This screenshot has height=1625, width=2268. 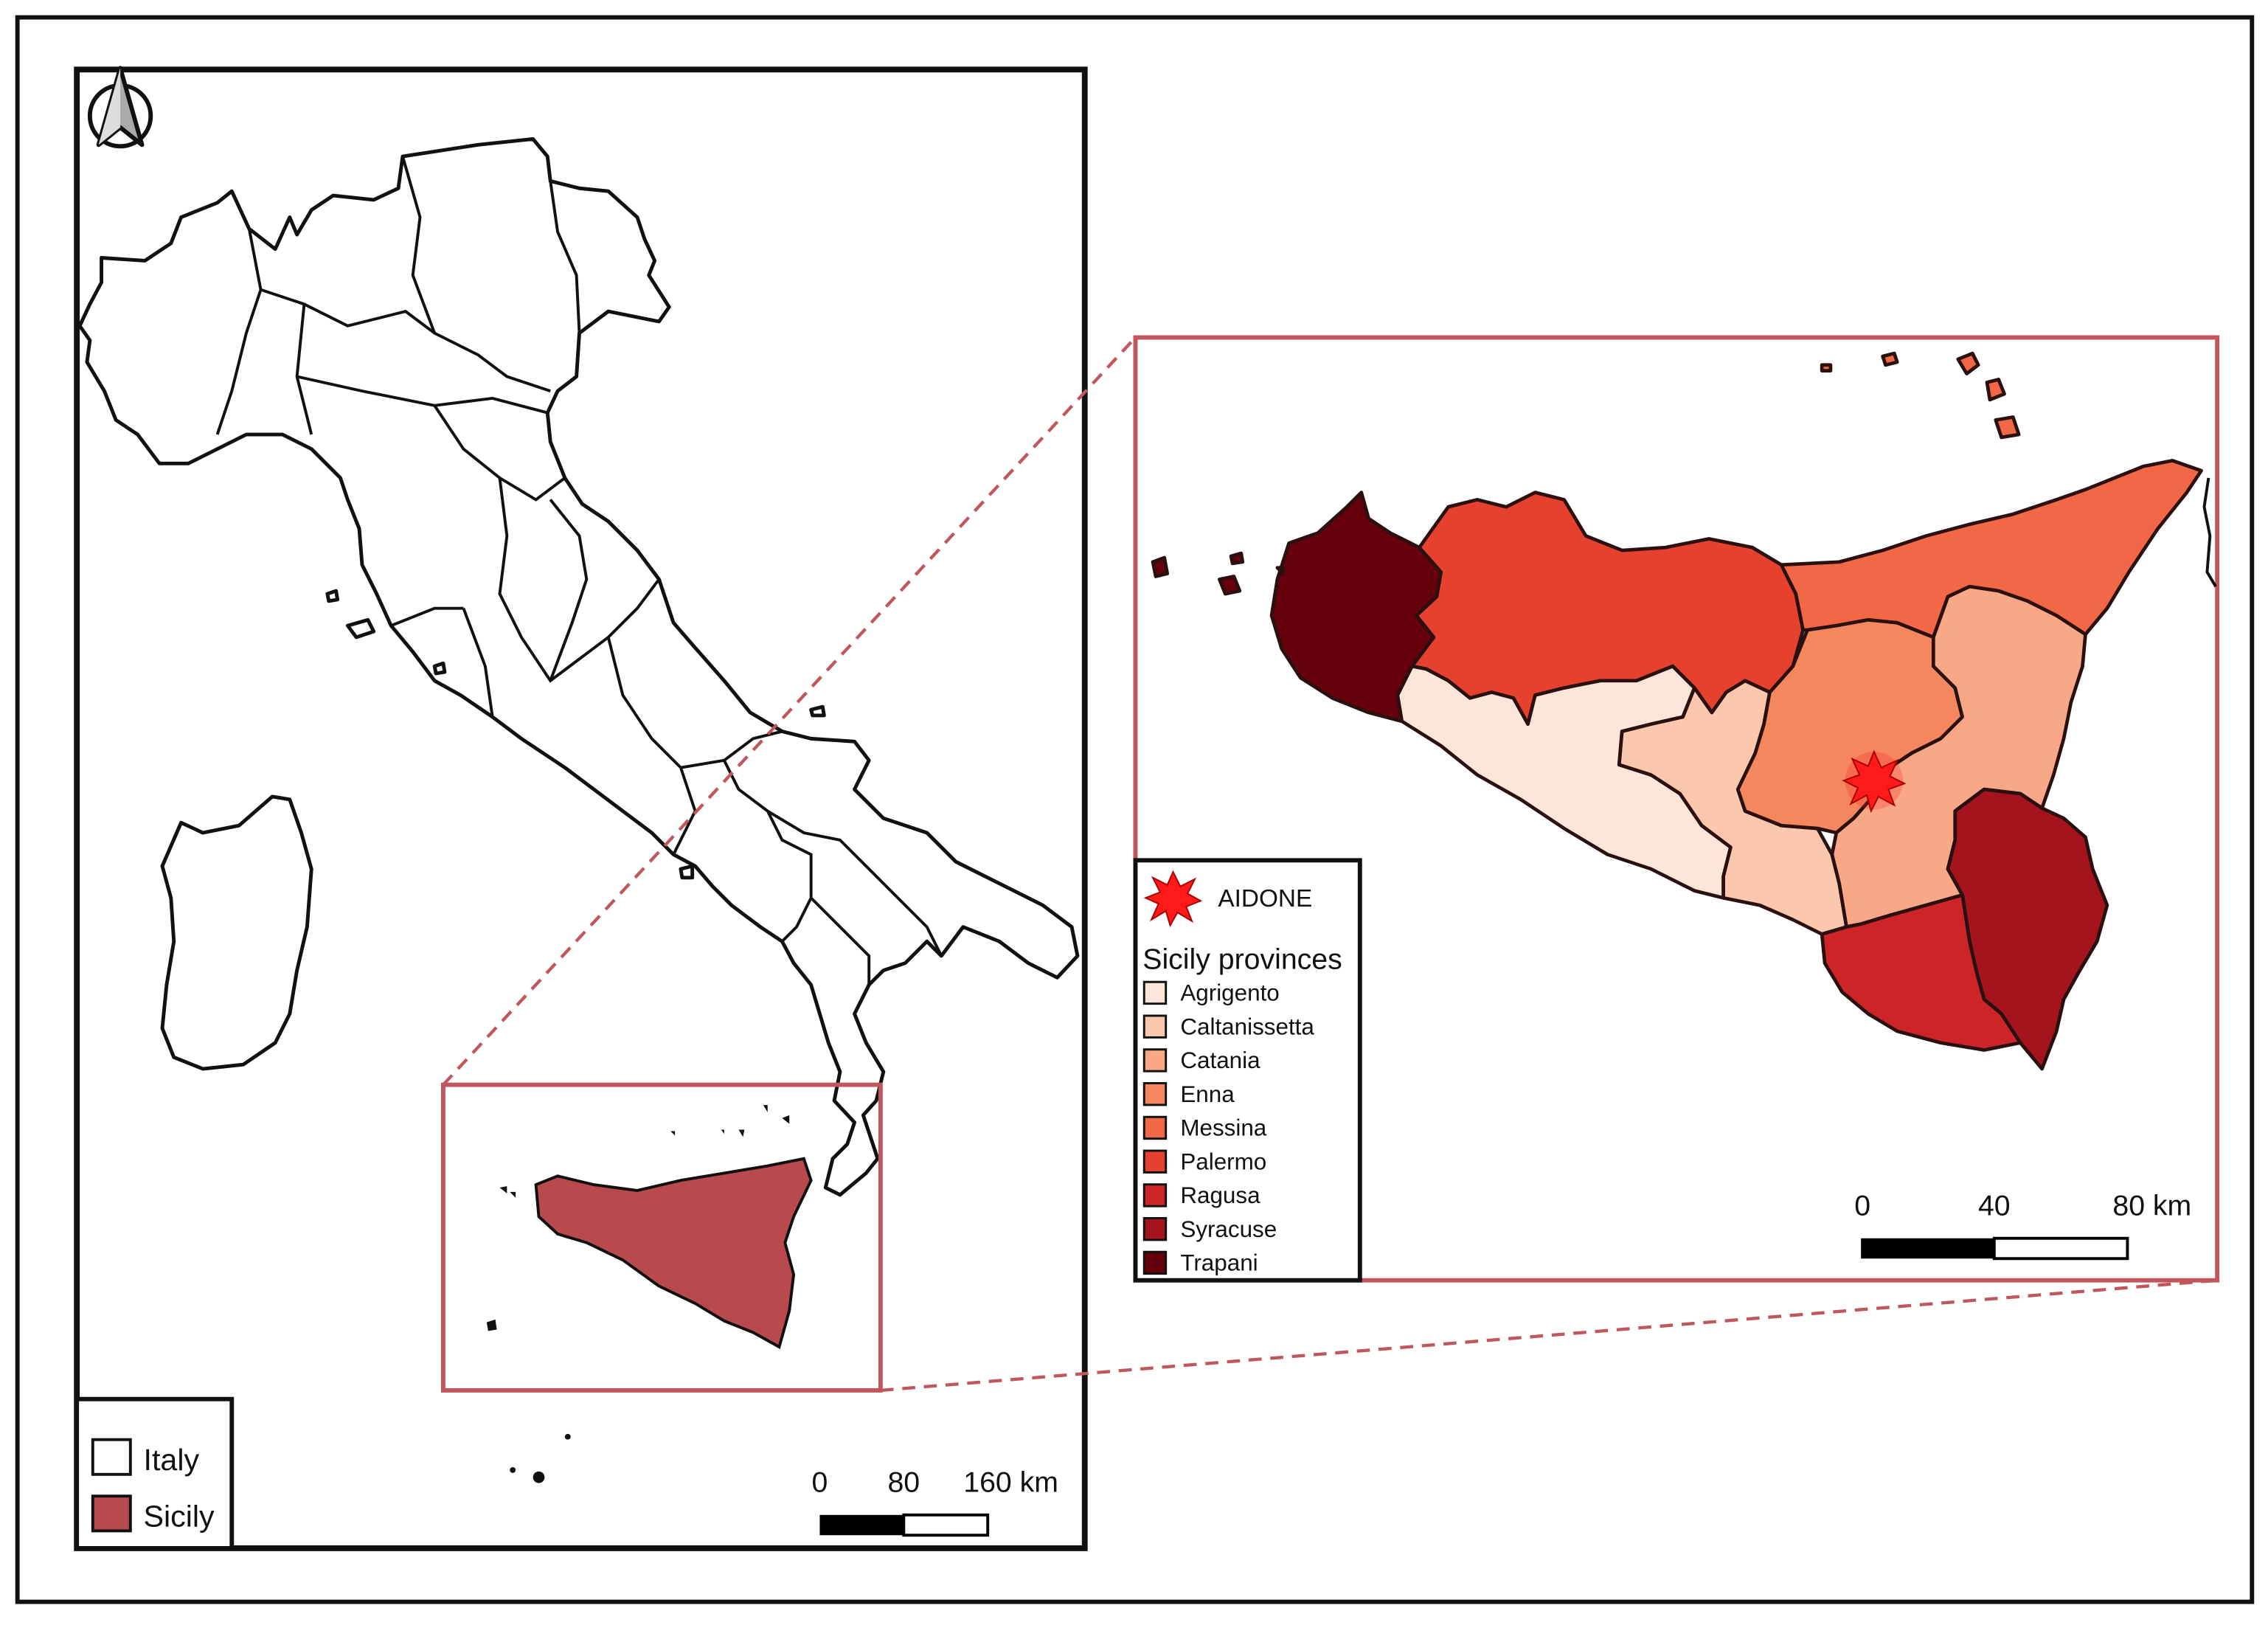 I want to click on scale-label-80: 80 km, so click(x=2151, y=1205).